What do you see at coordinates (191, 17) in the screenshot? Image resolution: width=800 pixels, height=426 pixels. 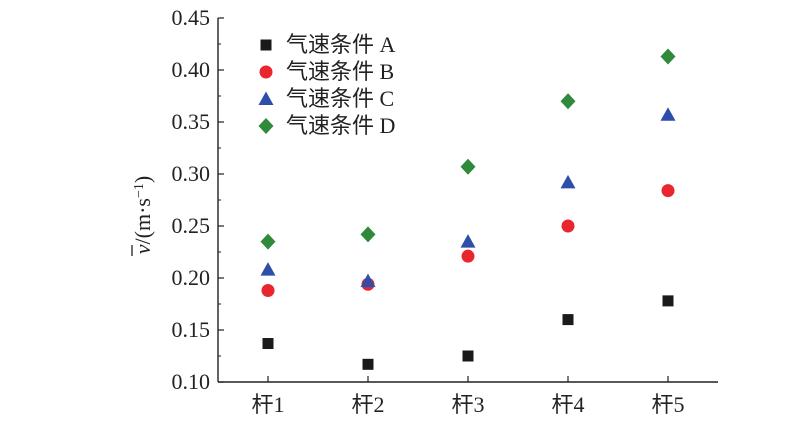 I see `y-tick-label: 0.45` at bounding box center [191, 17].